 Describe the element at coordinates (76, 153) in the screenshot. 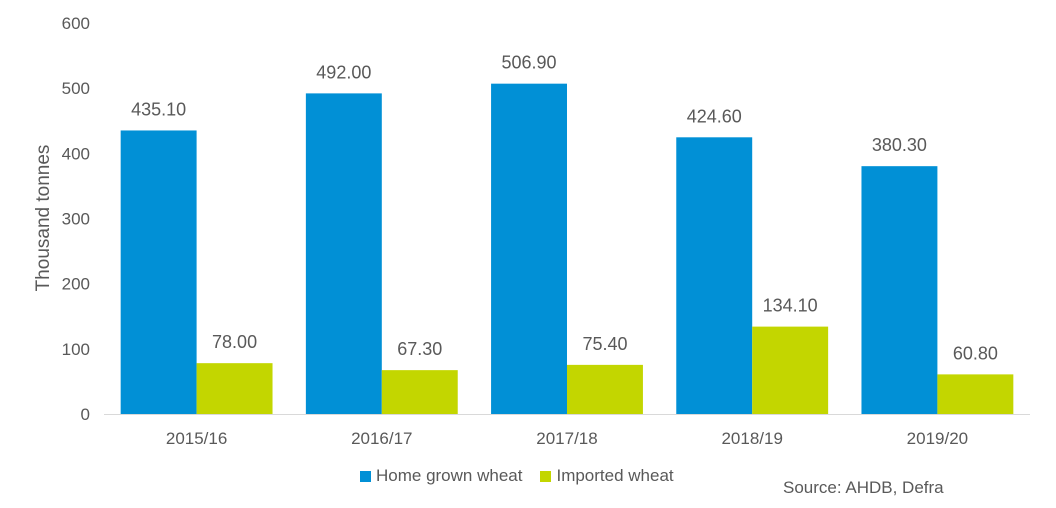

I see `y-tick-label: 400` at that location.